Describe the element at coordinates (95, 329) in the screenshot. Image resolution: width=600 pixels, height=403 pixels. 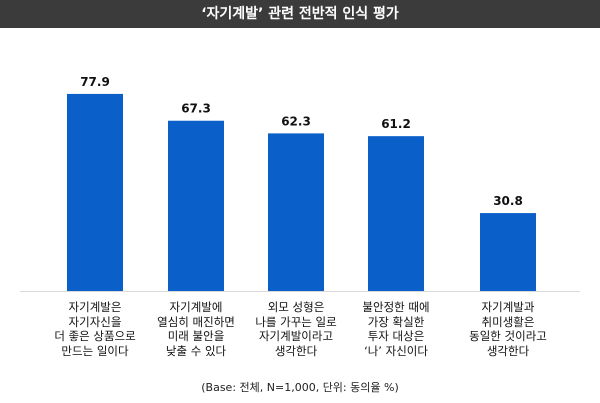
I see `category-label: 자기계발은 자기자신을 더 좋은 상품으로 만드는 일이다` at that location.